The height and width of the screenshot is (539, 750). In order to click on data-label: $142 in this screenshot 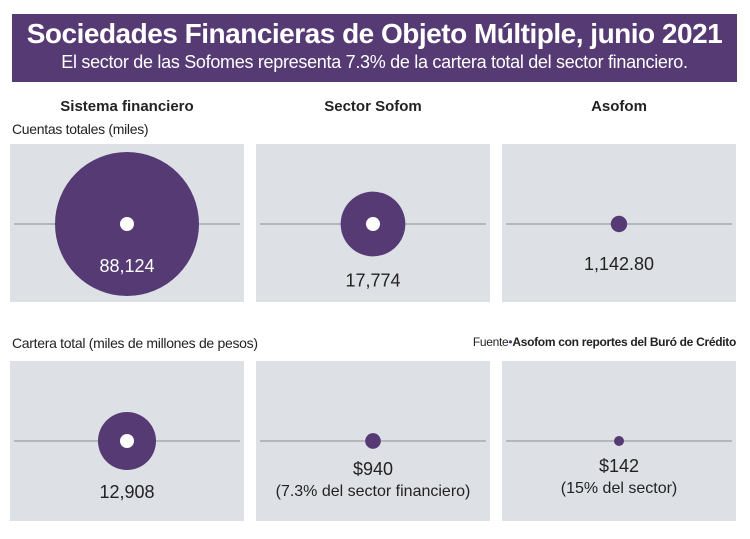, I will do `click(619, 466)`.